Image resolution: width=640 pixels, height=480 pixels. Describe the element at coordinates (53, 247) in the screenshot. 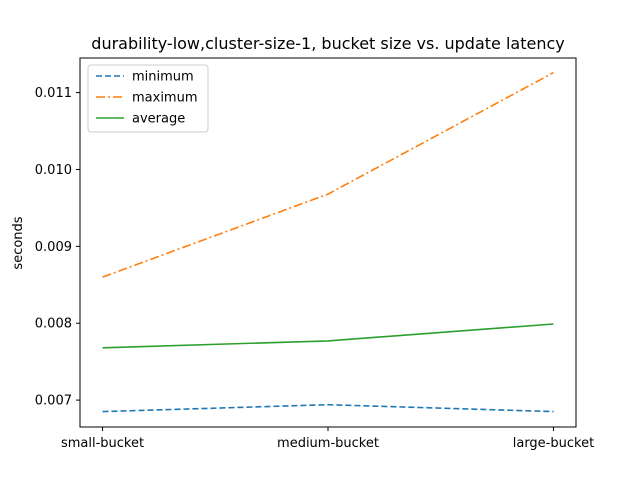

I see `y-tick-label: 0.009` at that location.